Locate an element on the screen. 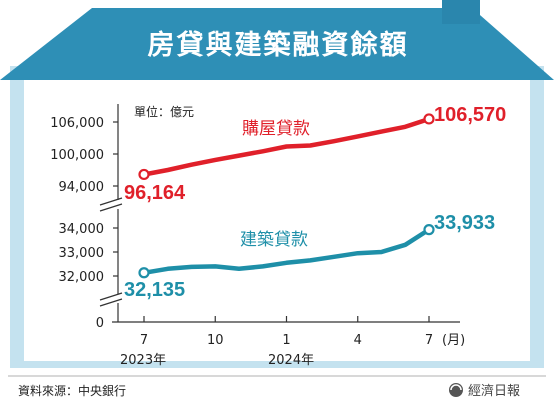 The image size is (554, 405). chart-title: 房貸與建築融資餘額 is located at coordinates (278, 45).